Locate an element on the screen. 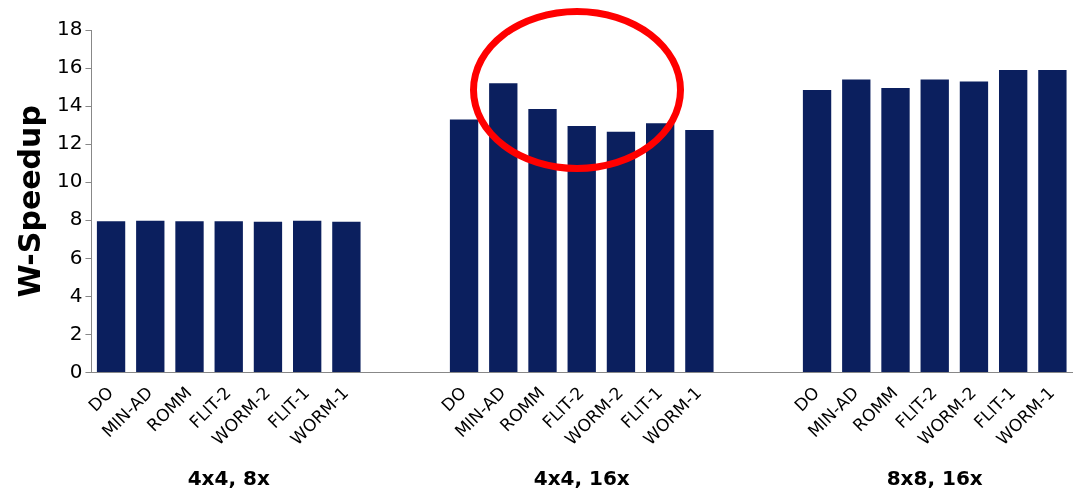 This screenshot has width=1078, height=498. text: 4x4, 16x is located at coordinates (581, 478).